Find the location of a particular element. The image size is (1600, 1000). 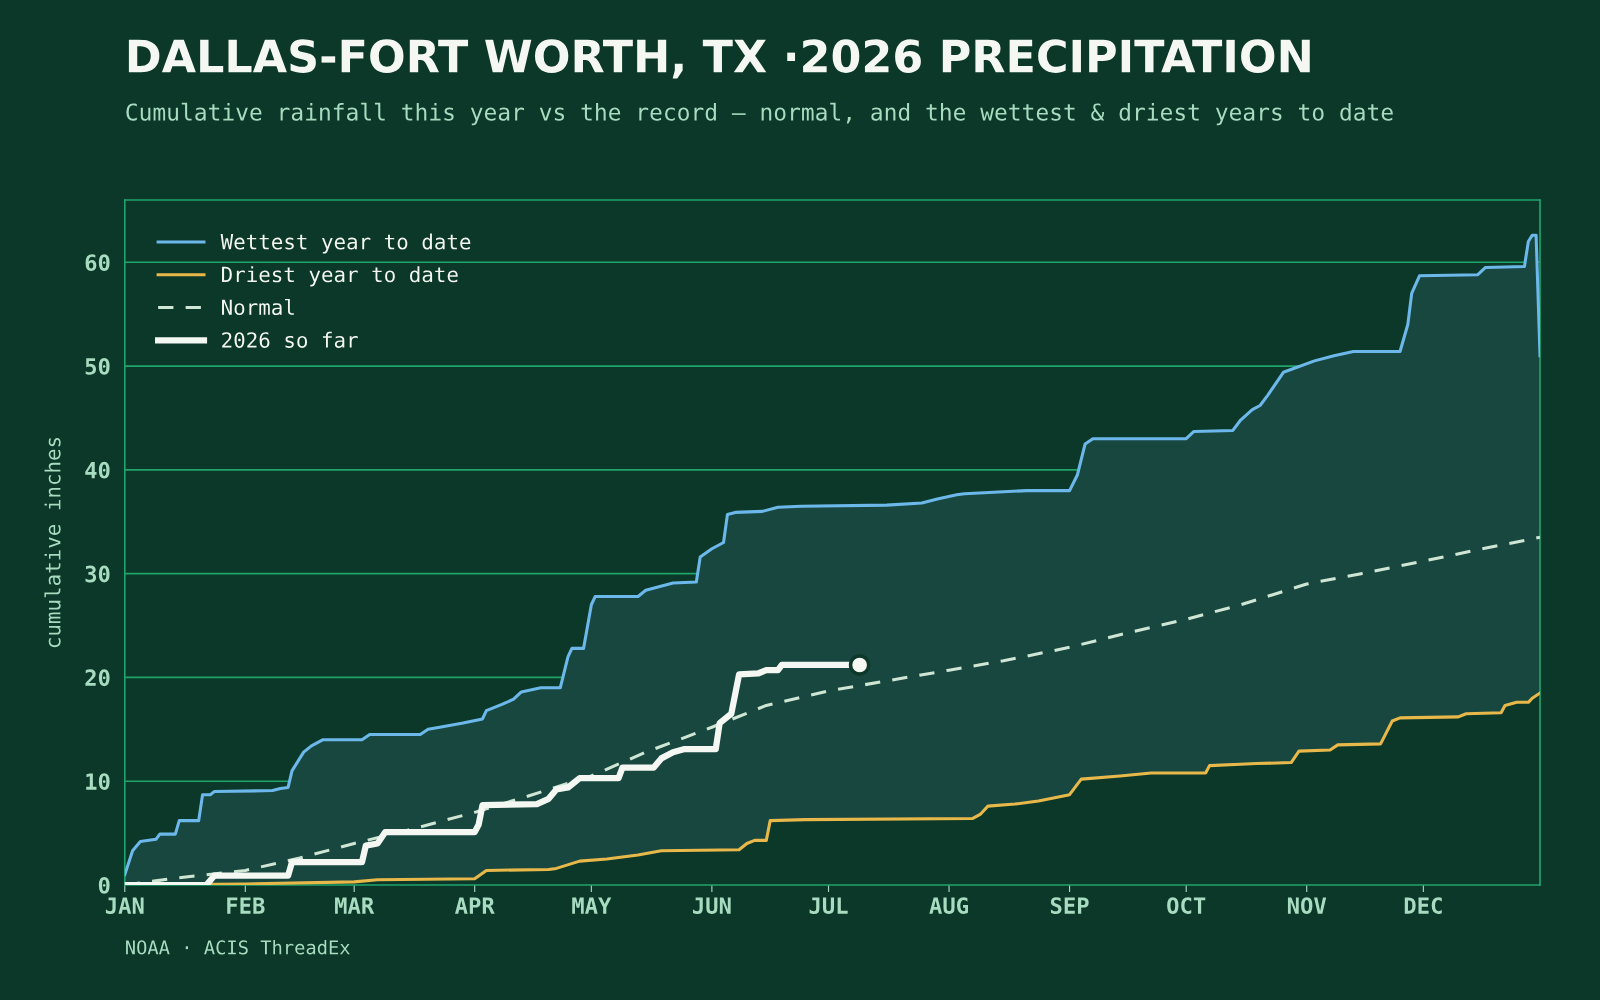

legend-label: Normal is located at coordinates (258, 307).